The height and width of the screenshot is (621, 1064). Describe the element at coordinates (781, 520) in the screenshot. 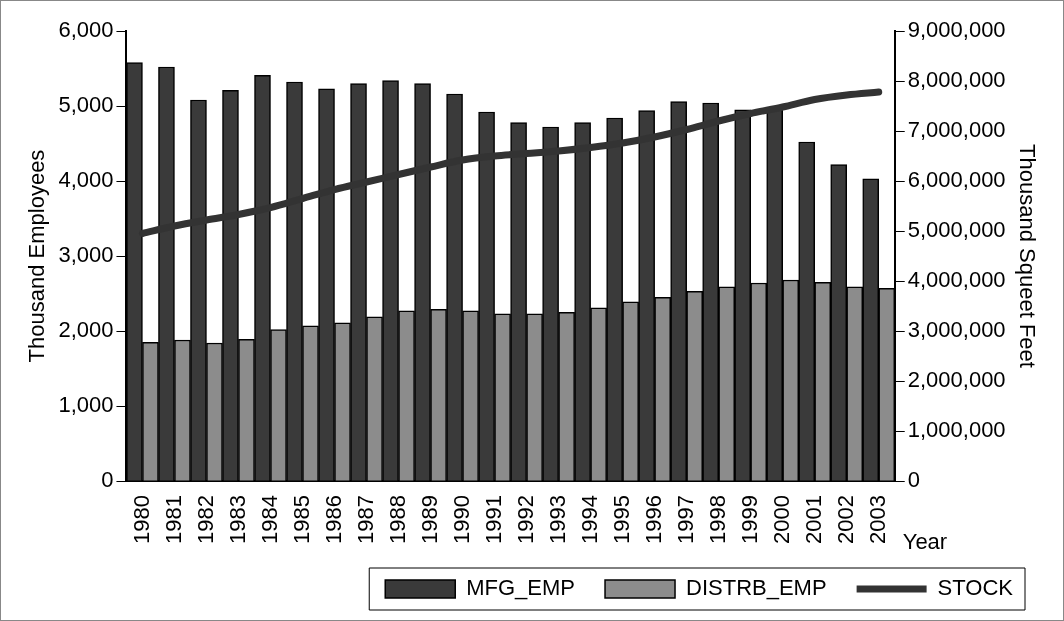

I see `x-tick-label: 2000` at that location.